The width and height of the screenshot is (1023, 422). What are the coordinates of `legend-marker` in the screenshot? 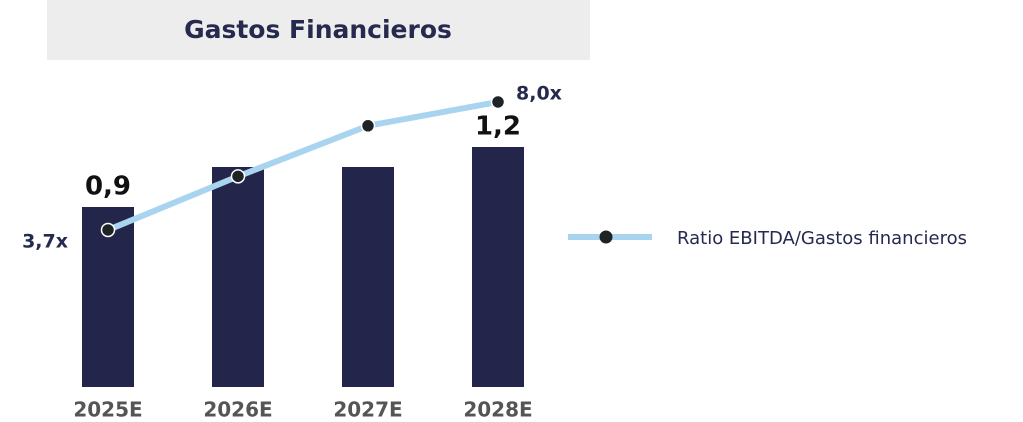 It's located at (606, 237).